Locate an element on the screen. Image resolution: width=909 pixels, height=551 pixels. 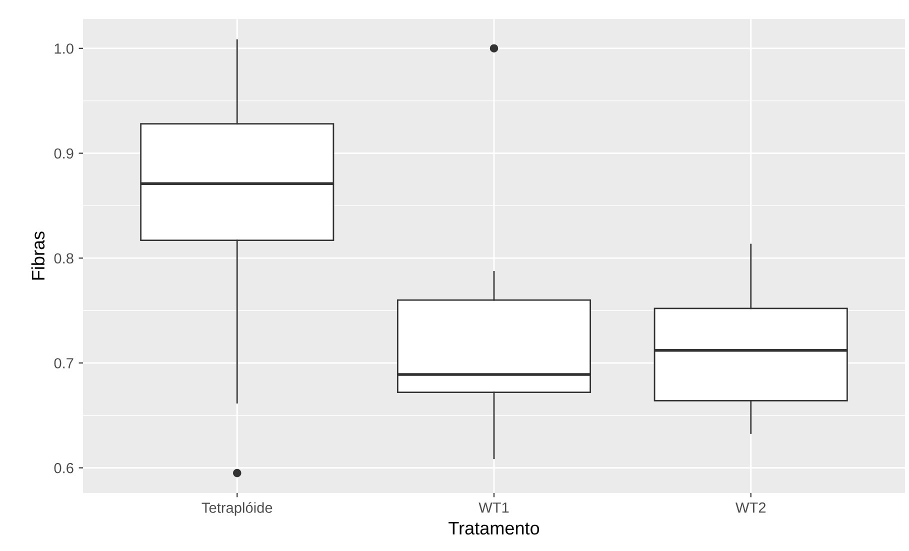
x-tick-label: WT2 is located at coordinates (751, 507).